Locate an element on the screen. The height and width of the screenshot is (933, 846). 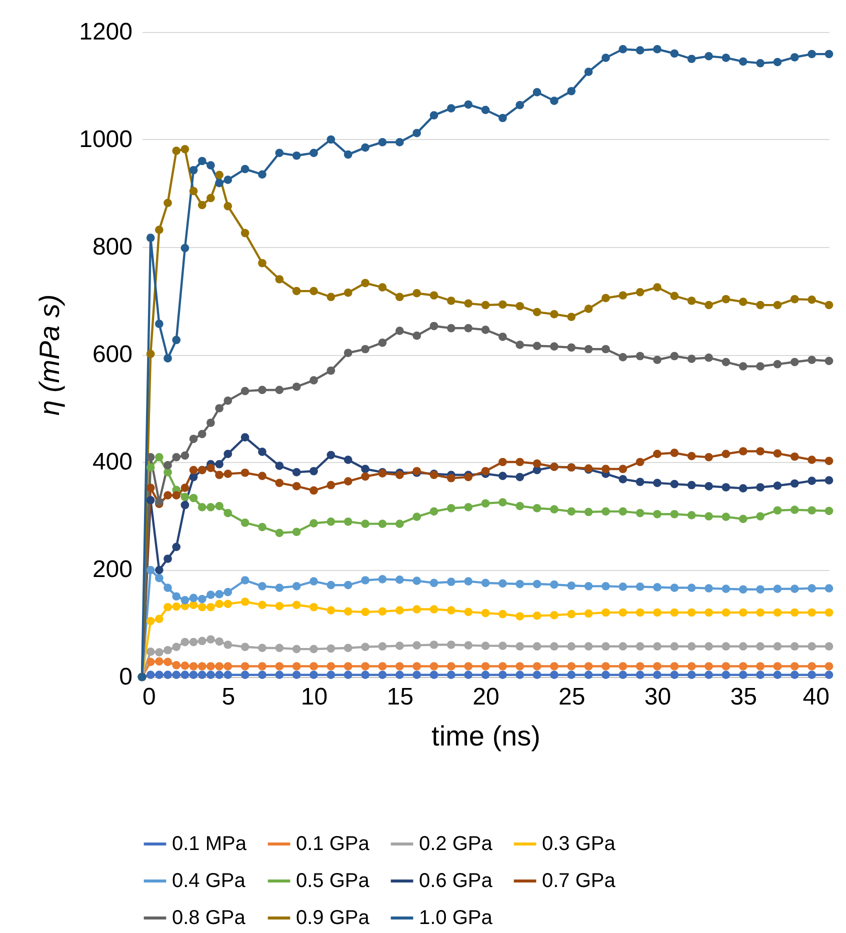
legend-label: 0.5 GPa is located at coordinates (333, 881).